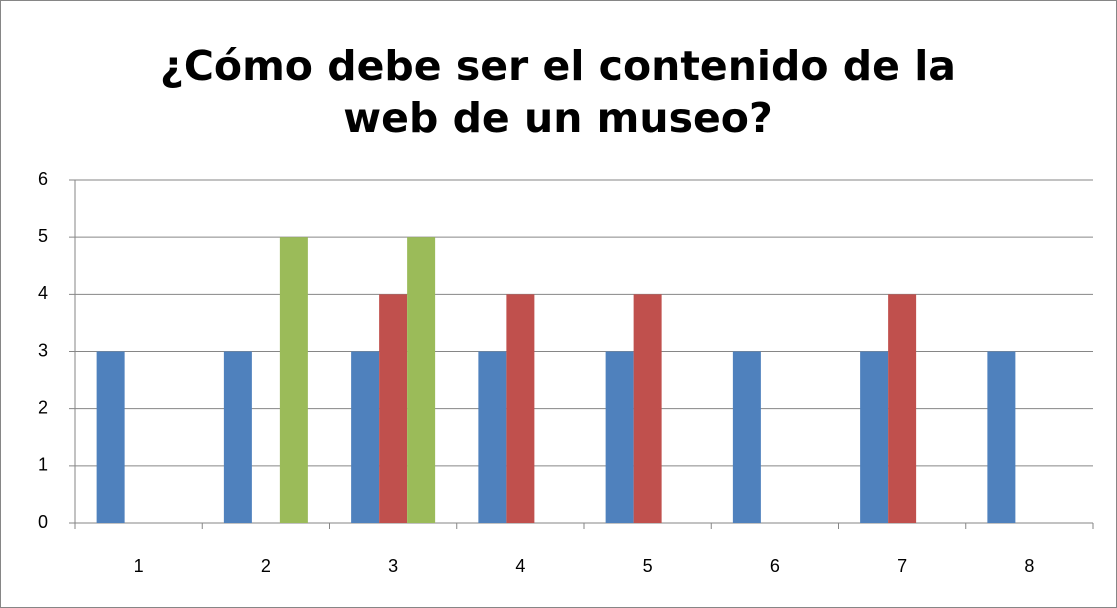  I want to click on x-tick-label: 6, so click(775, 566).